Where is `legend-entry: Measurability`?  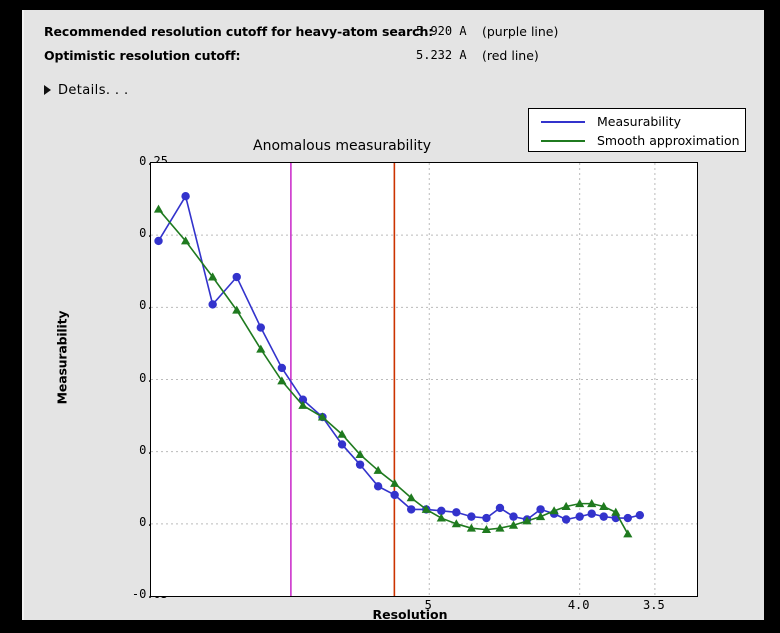 legend-entry: Measurability is located at coordinates (637, 121).